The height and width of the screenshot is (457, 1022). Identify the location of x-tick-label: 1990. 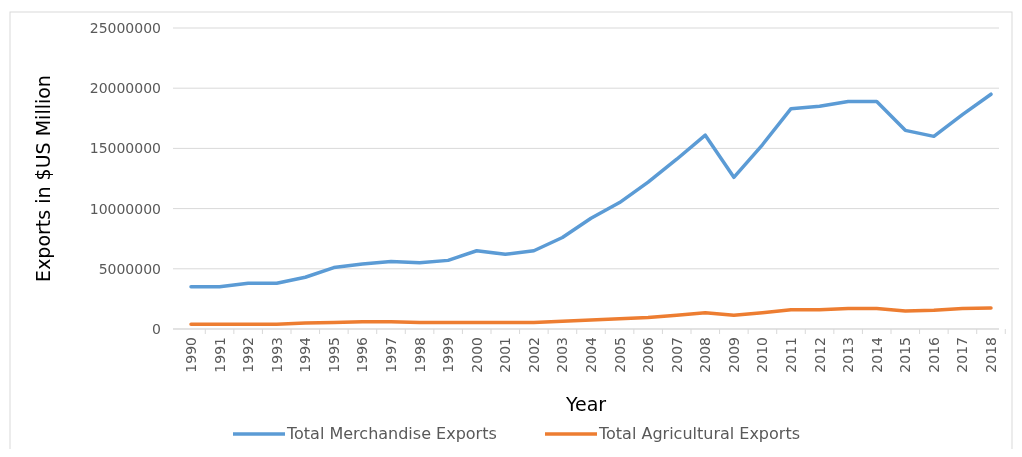
(191, 355).